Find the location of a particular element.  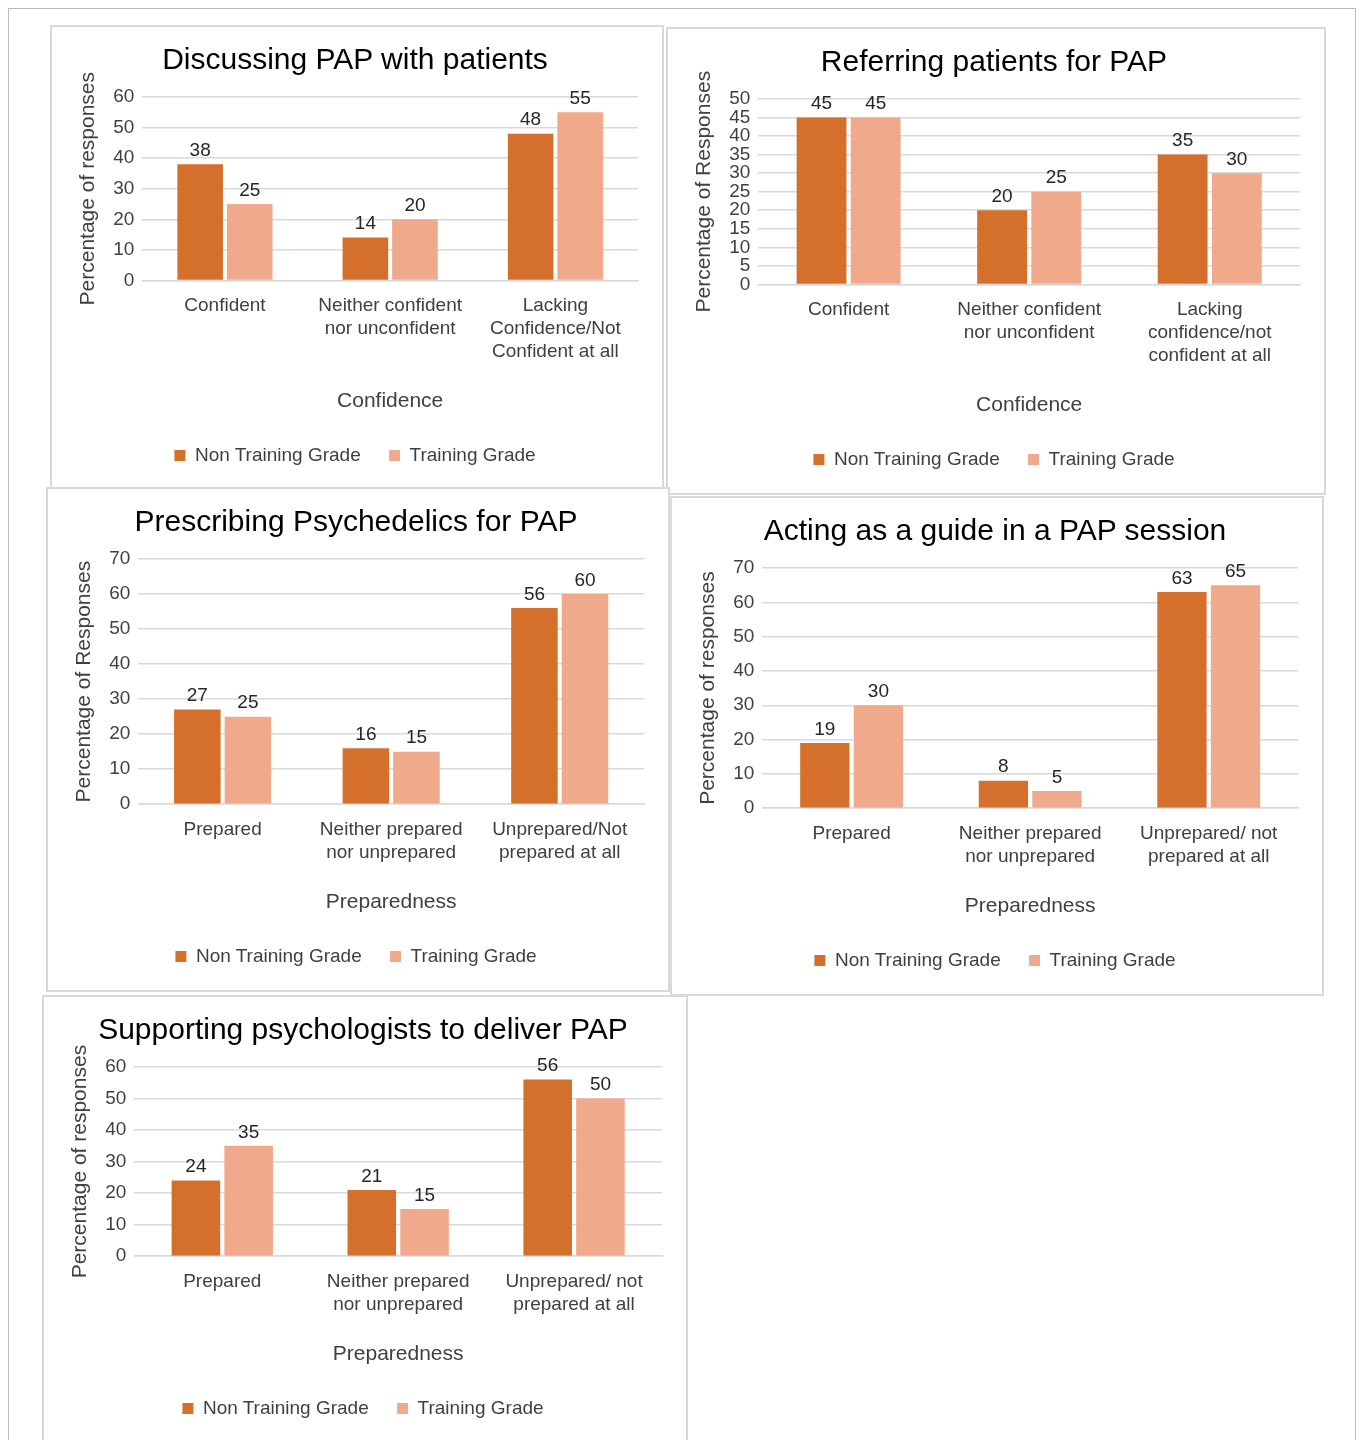

data-label: 24 is located at coordinates (196, 1166).